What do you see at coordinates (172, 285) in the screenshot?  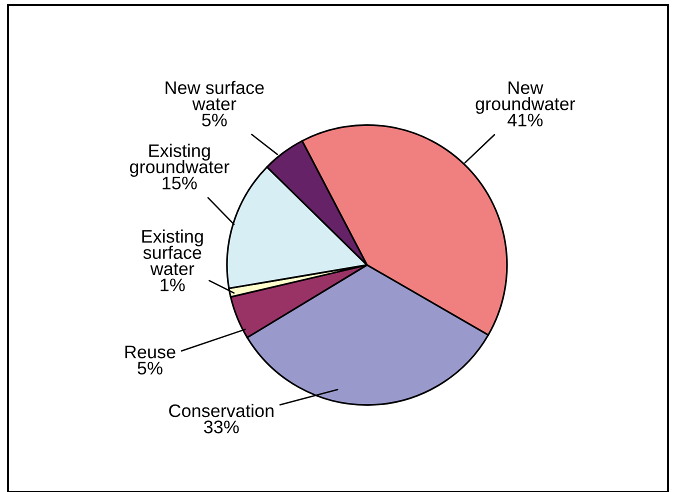 I see `data-label: 1%` at bounding box center [172, 285].